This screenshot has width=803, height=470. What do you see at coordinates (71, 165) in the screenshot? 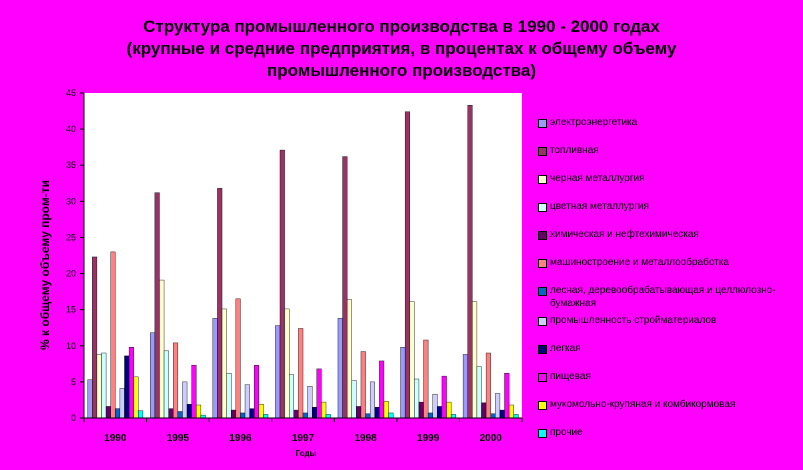
I see `y-tick-label: 35` at bounding box center [71, 165].